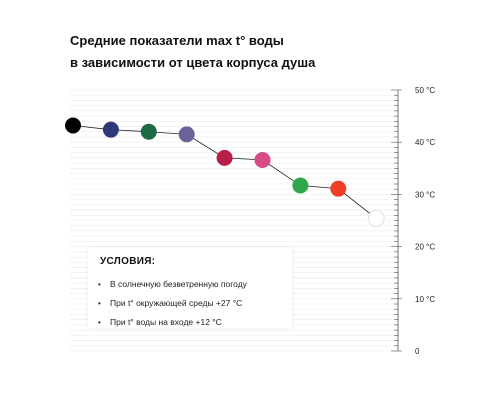 The height and width of the screenshot is (400, 500). Describe the element at coordinates (413, 221) in the screenshot. I see `y-axis: 50 °C 40 °C 30 °C 20 °C 10 °C 0` at that location.